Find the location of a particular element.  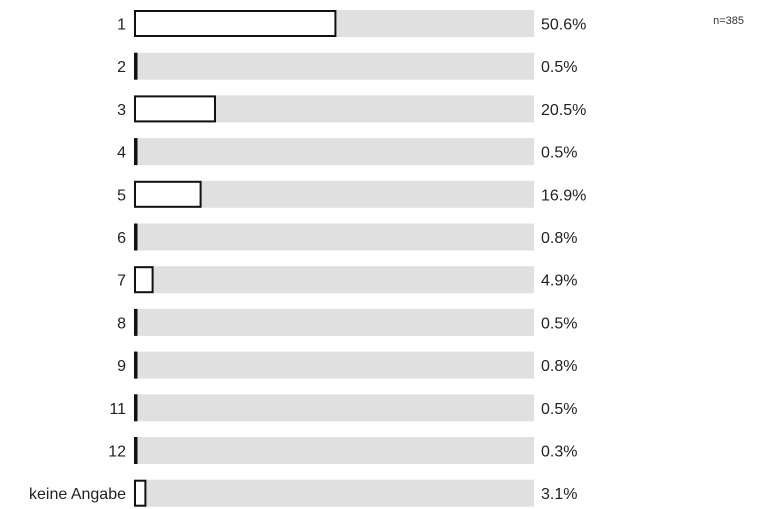

value-label: 20.5% is located at coordinates (563, 110).